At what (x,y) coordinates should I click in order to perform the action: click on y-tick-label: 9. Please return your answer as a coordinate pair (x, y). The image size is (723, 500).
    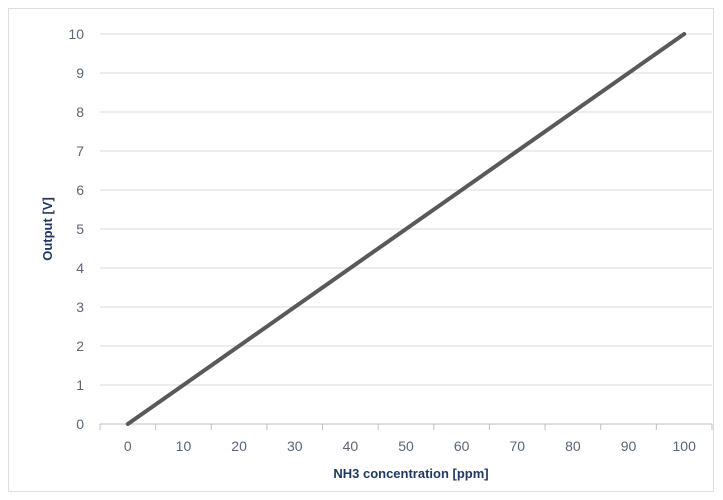
    Looking at the image, I should click on (80, 73).